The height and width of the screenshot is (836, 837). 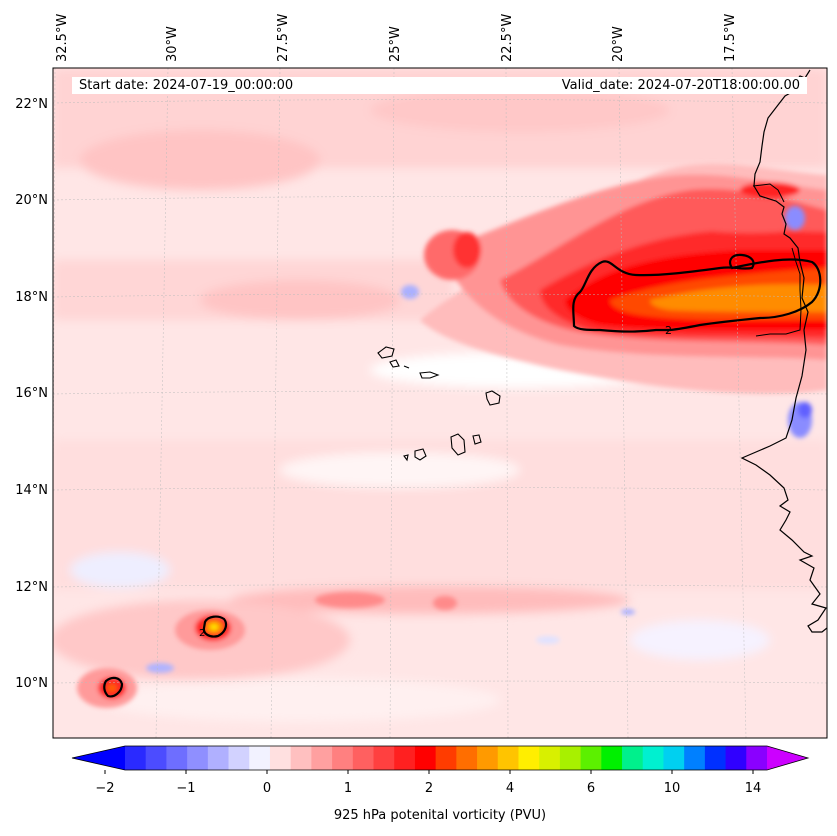 I want to click on colorbar-tick-10: 10, so click(x=672, y=788).